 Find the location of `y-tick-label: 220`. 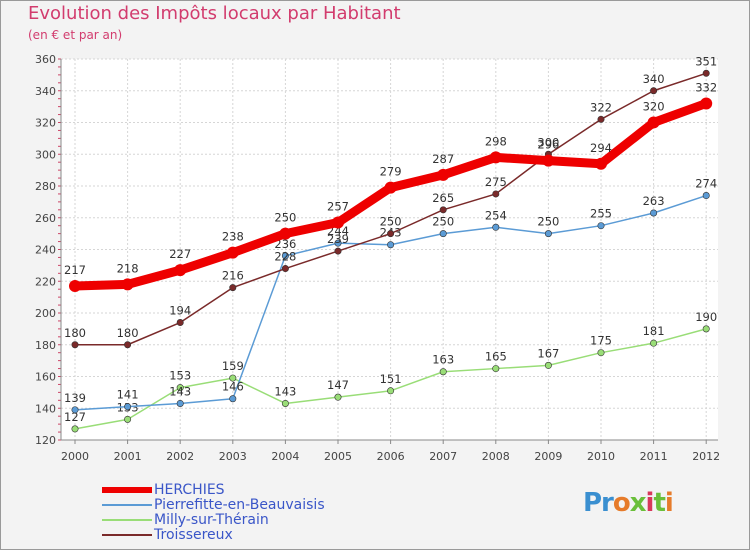

y-tick-label: 220 is located at coordinates (45, 281).